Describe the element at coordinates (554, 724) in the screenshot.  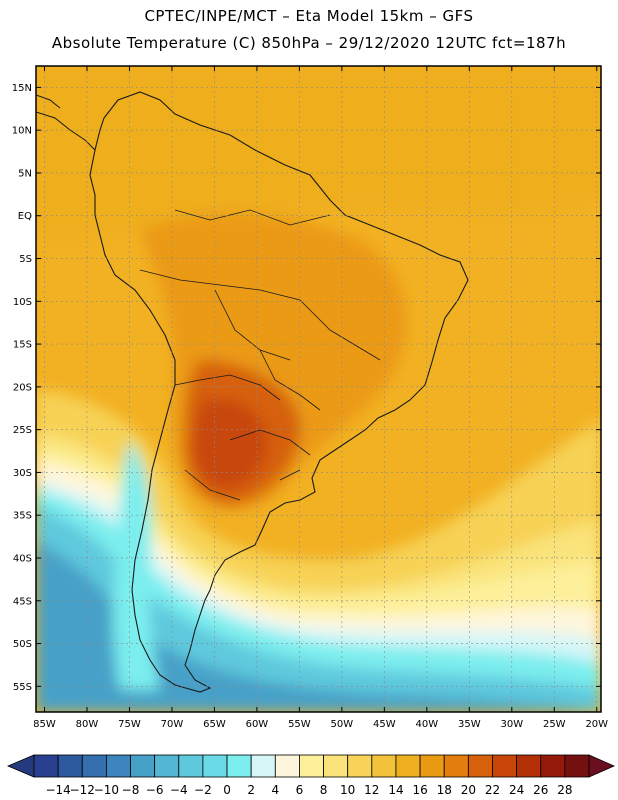
I see `lon-label: 25W` at that location.